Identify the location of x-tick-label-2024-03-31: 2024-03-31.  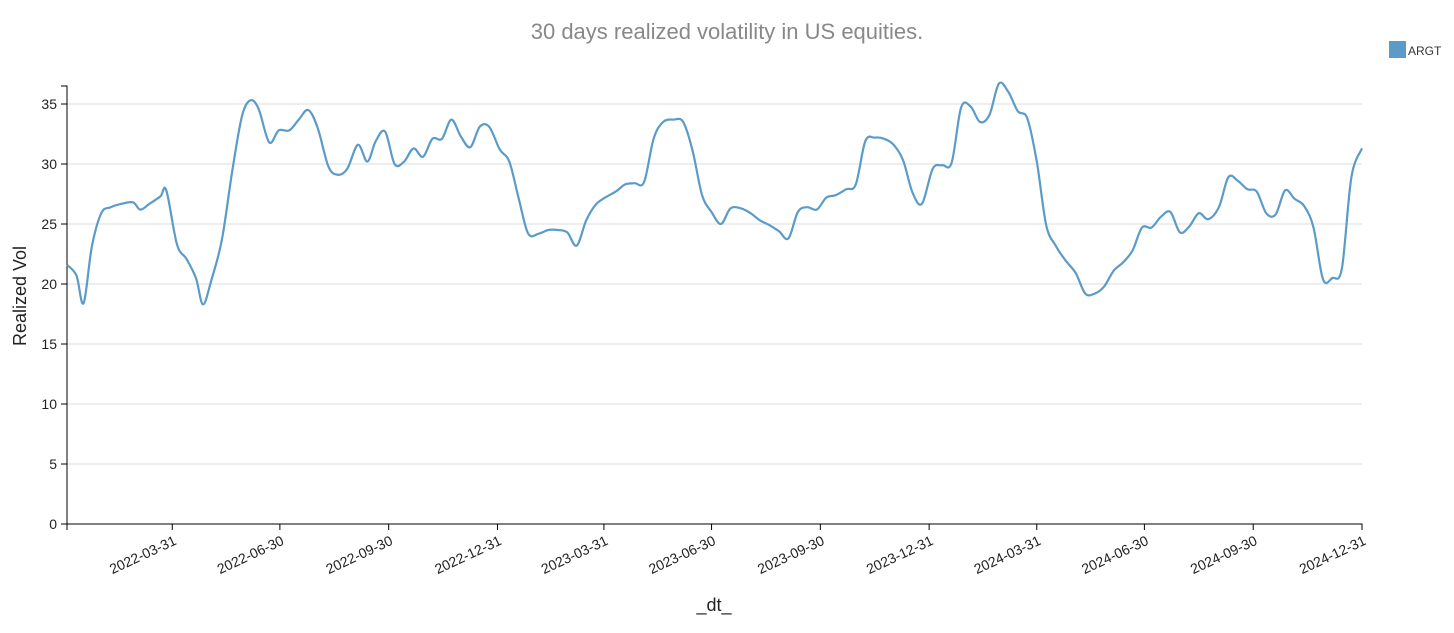
(1007, 554).